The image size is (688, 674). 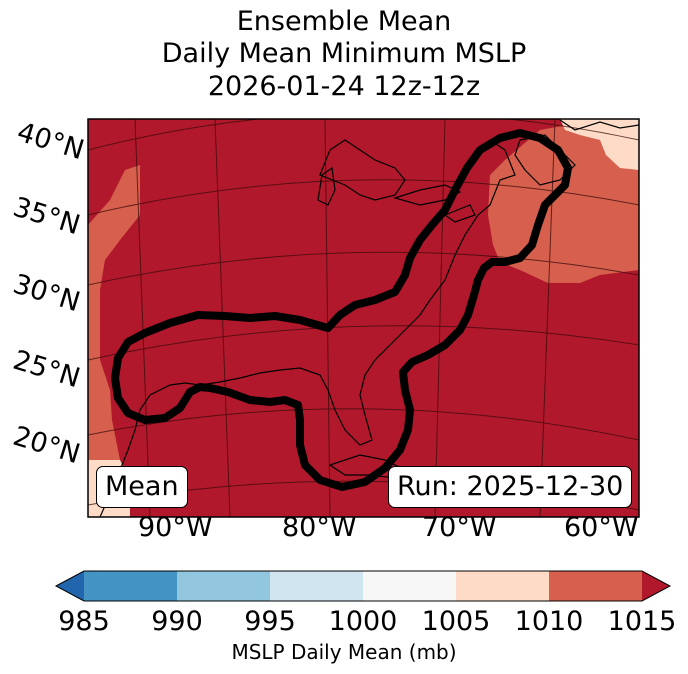 I want to click on title-line-3: 2026-01-24 12z-12z, so click(x=344, y=86).